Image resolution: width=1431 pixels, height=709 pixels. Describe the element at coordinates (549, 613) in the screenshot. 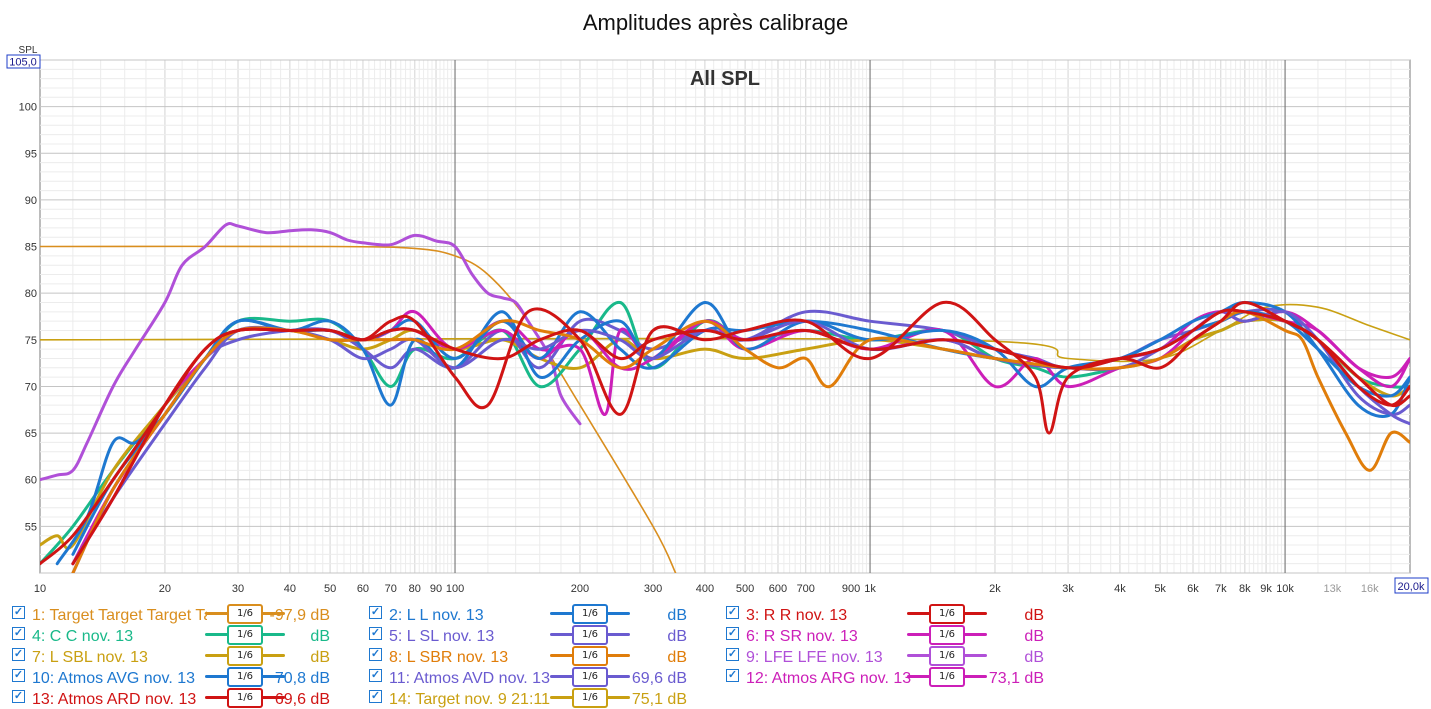

I see `legend-item: ✓ 2: L L nov. 13 1/6 dB` at that location.